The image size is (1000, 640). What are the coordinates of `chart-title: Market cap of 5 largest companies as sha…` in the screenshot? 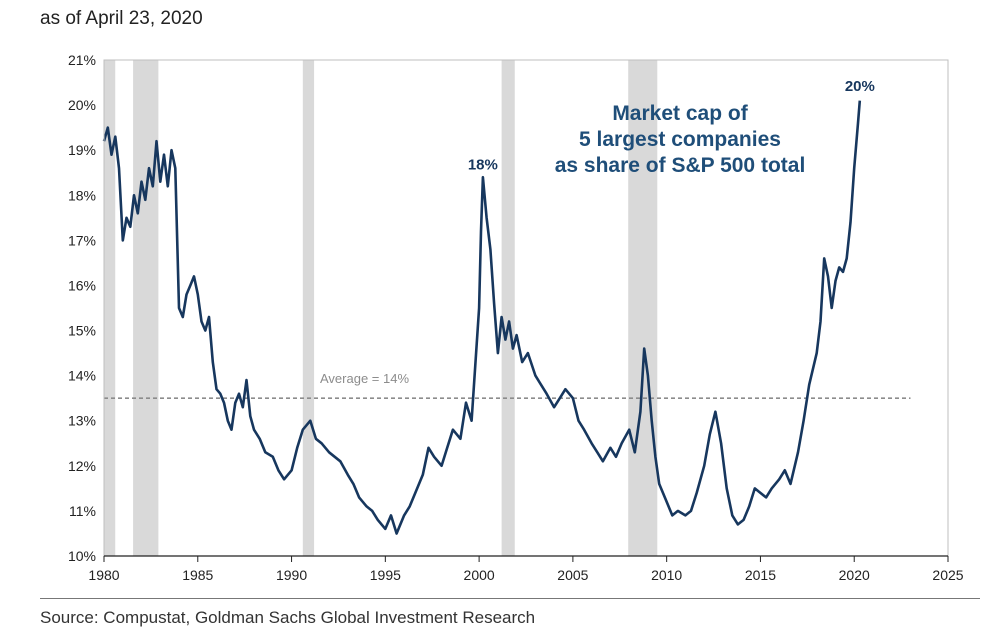 It's located at (680, 139).